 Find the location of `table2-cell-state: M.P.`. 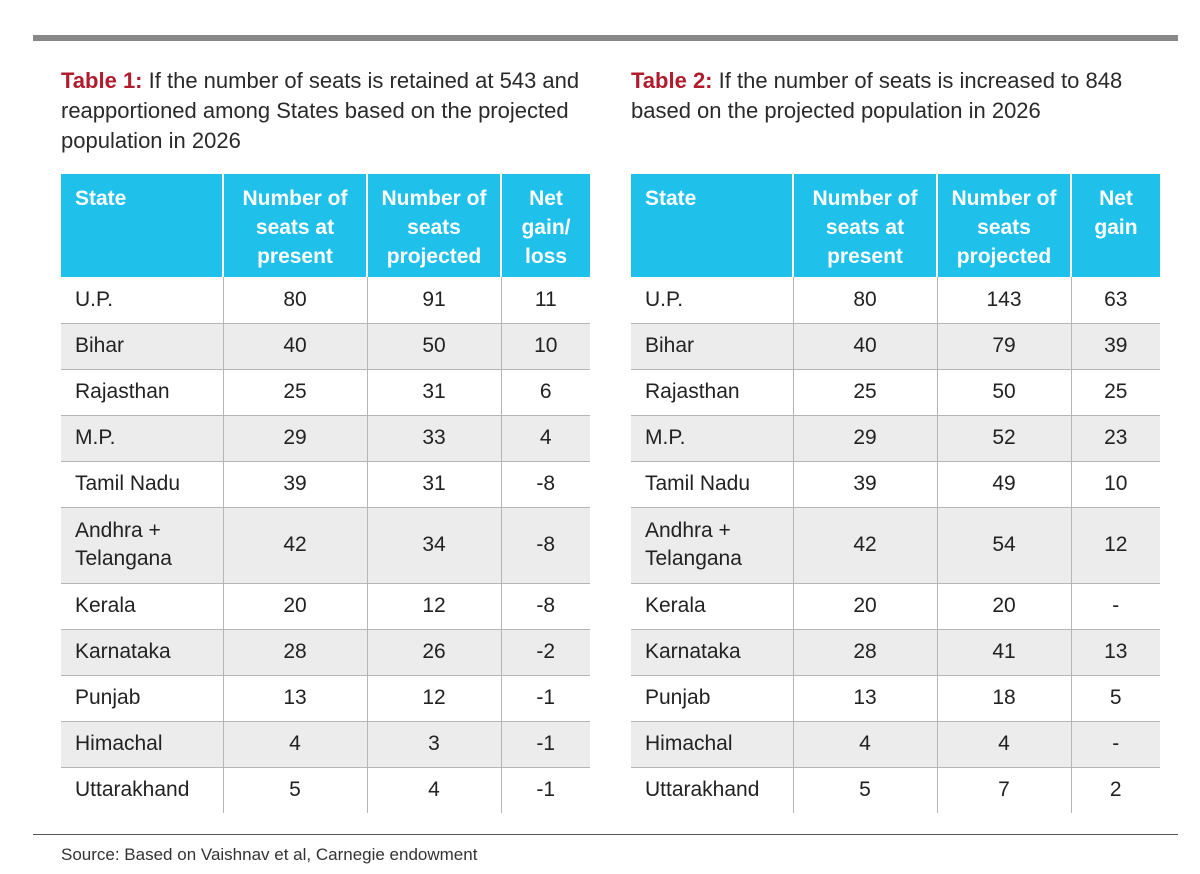

table2-cell-state: M.P. is located at coordinates (712, 438).